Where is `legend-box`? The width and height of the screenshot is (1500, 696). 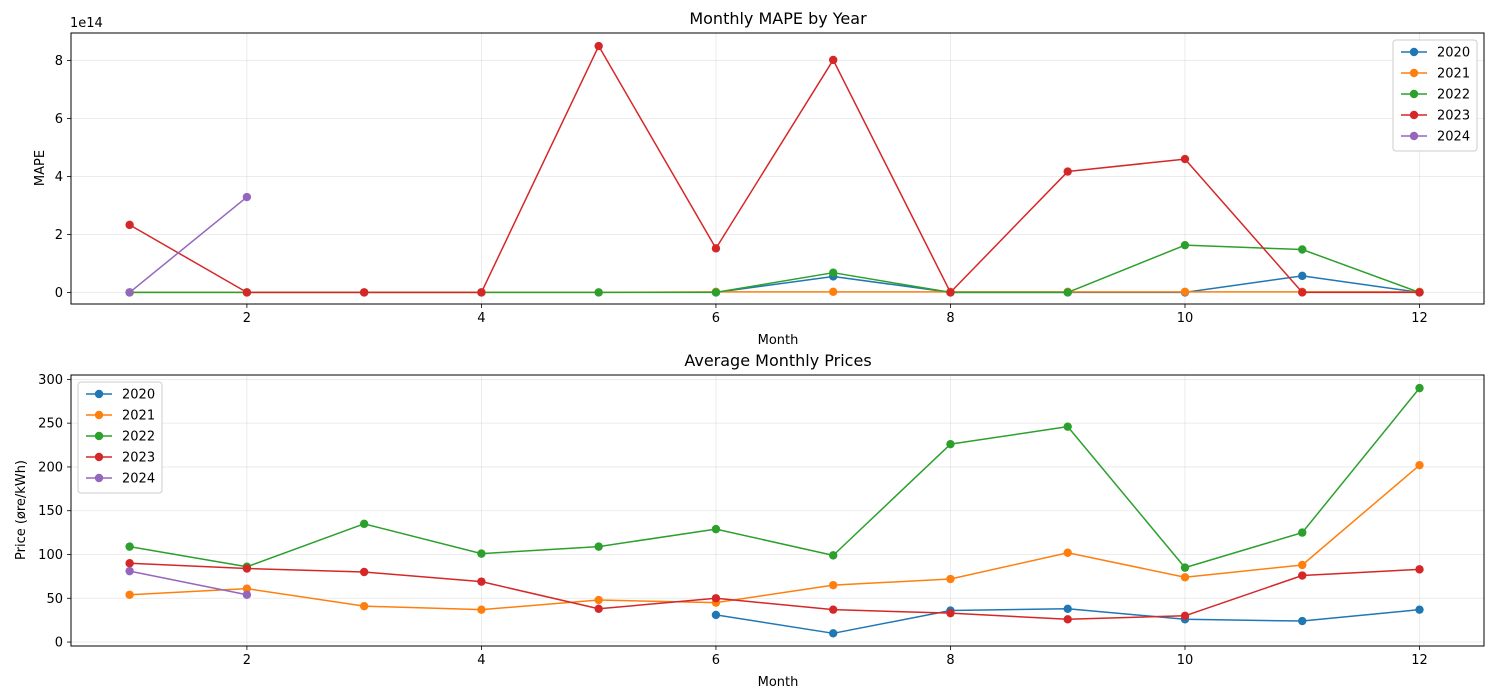 legend-box is located at coordinates (1435, 95).